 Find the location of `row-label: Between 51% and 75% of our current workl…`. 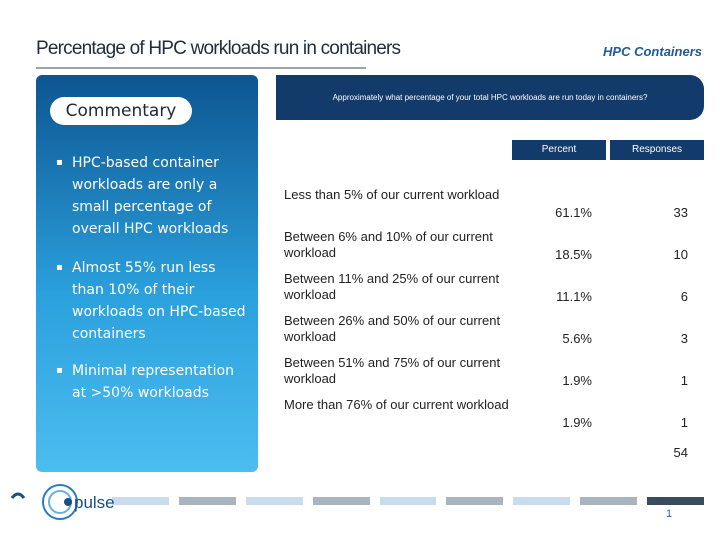

row-label: Between 51% and 75% of our current workl… is located at coordinates (392, 370).